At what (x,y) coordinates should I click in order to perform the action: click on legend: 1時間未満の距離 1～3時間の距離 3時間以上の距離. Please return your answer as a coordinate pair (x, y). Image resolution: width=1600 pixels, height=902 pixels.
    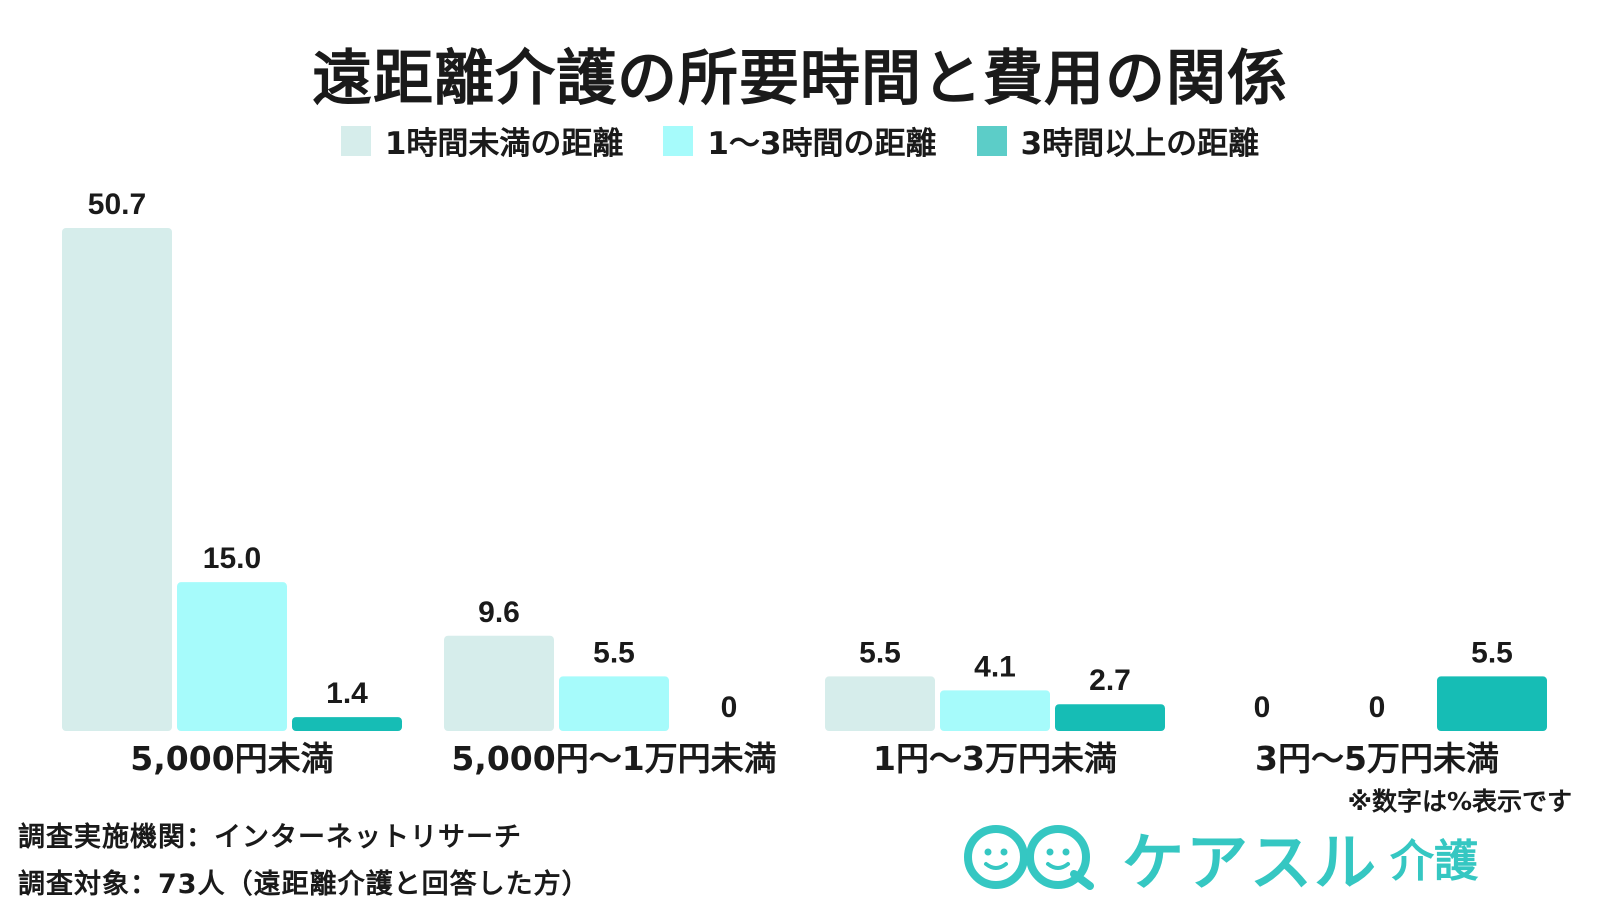
    Looking at the image, I should click on (800, 140).